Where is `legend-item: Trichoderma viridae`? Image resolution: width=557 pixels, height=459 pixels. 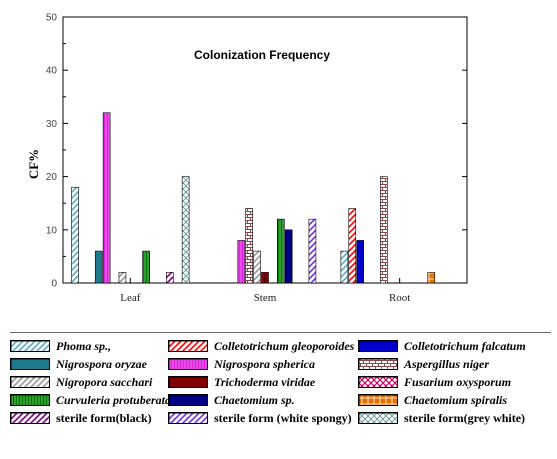
legend-item: Trichoderma viridae is located at coordinates (241, 382).